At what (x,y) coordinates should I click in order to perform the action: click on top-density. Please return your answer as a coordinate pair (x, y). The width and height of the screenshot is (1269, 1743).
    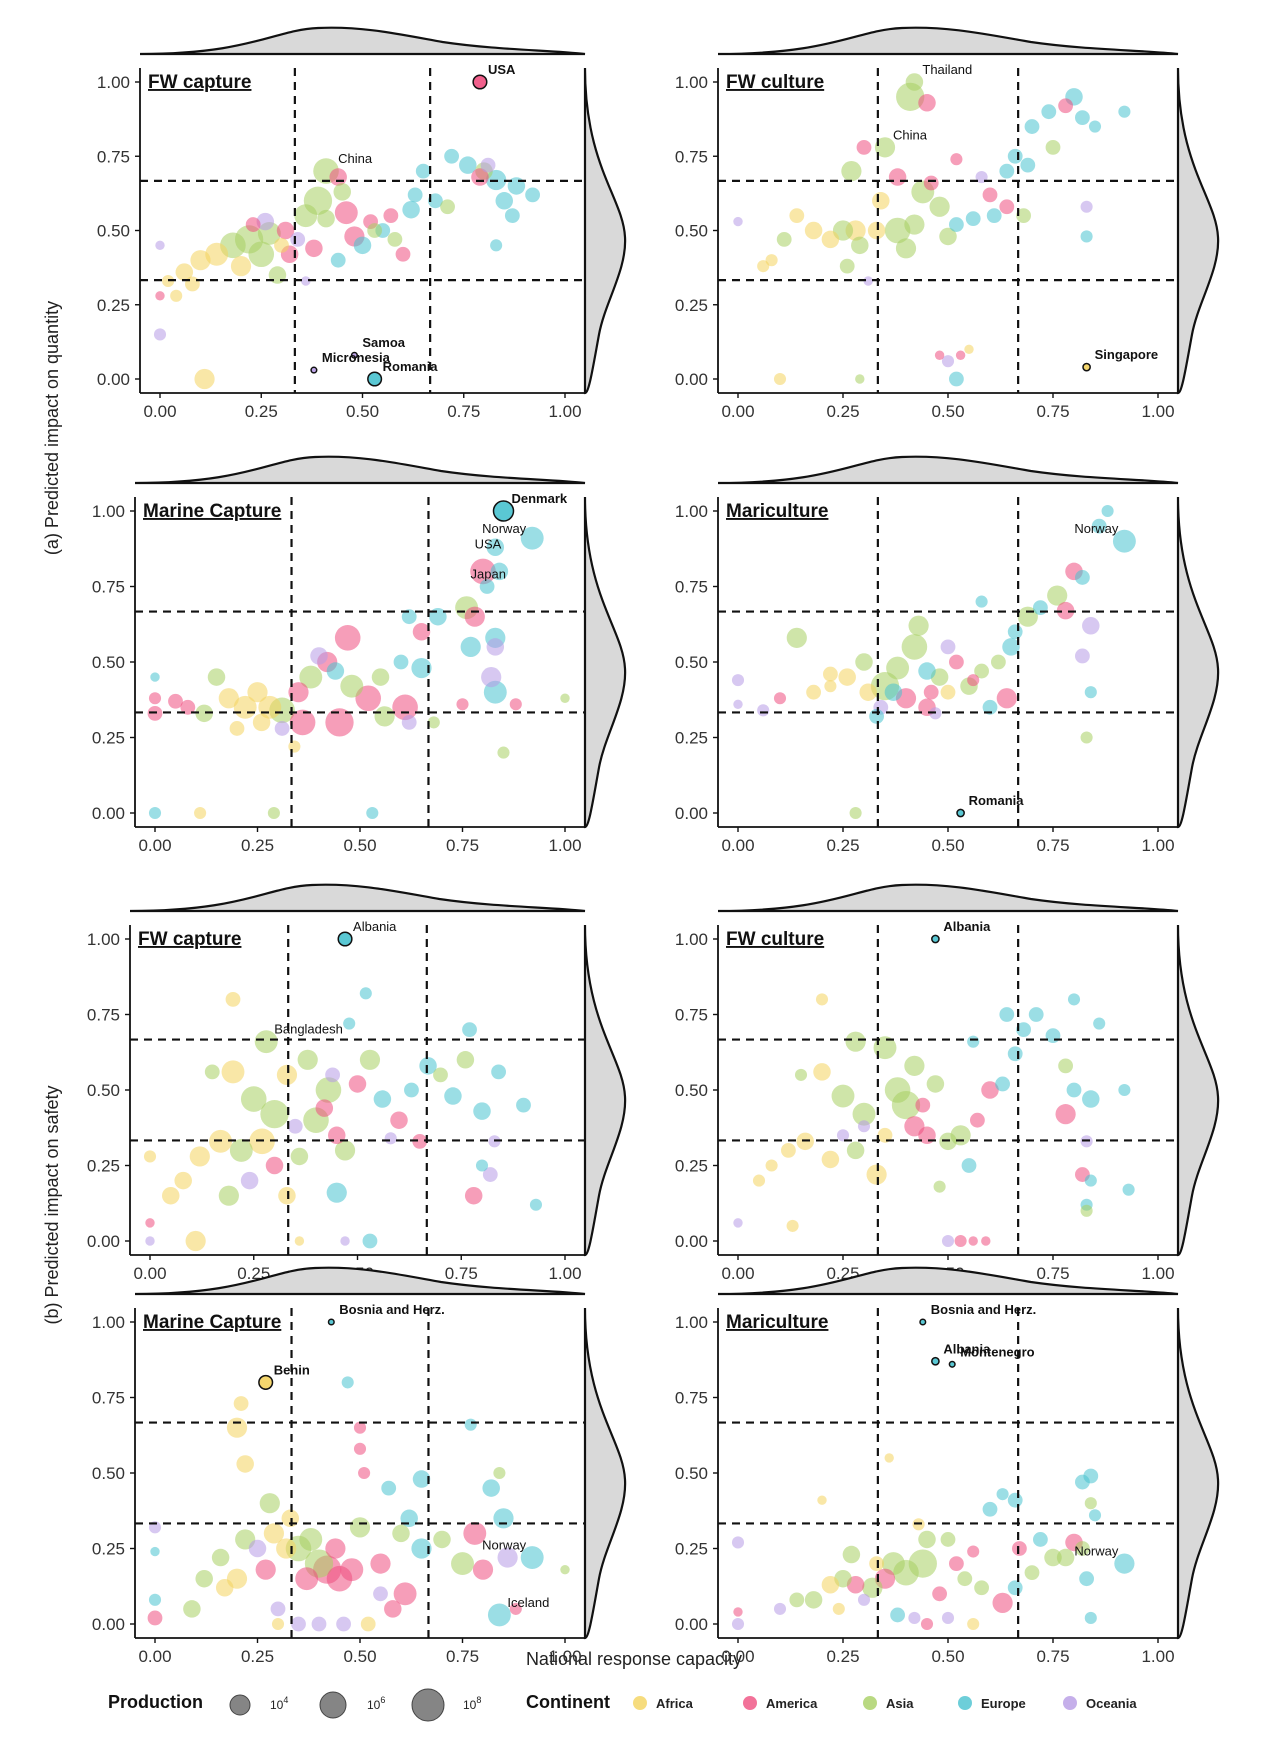
    Looking at the image, I should click on (357, 898).